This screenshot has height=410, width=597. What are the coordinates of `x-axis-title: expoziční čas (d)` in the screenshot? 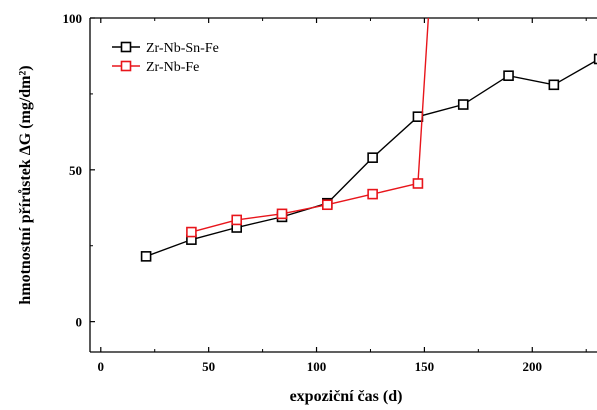 It's located at (346, 396).